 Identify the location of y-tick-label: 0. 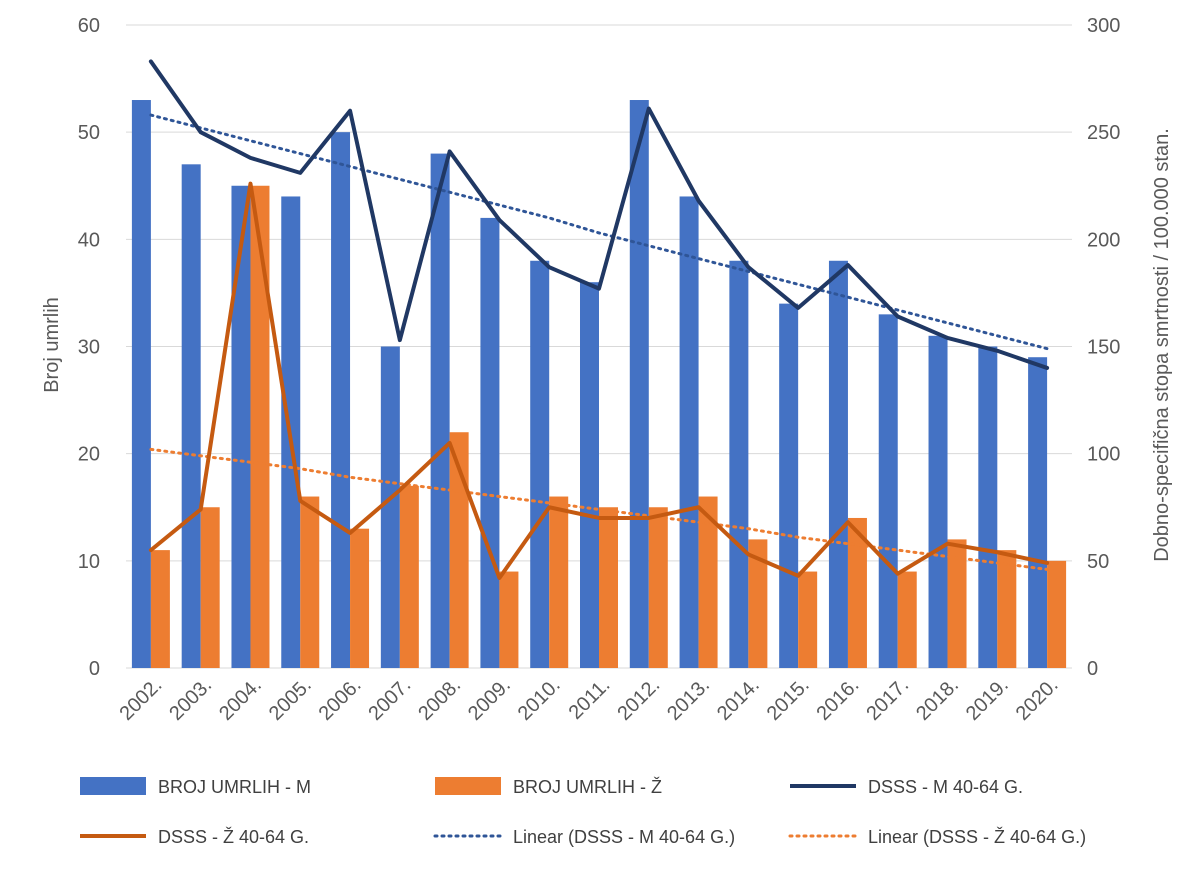
(94, 669).